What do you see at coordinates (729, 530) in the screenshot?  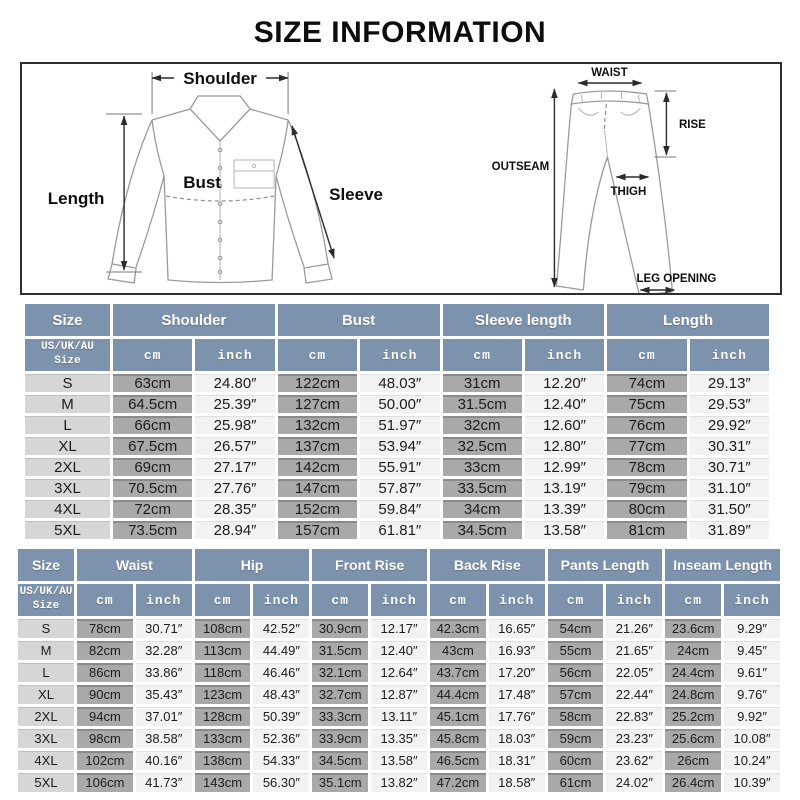 I see `inch-value-cell: 31.89″` at bounding box center [729, 530].